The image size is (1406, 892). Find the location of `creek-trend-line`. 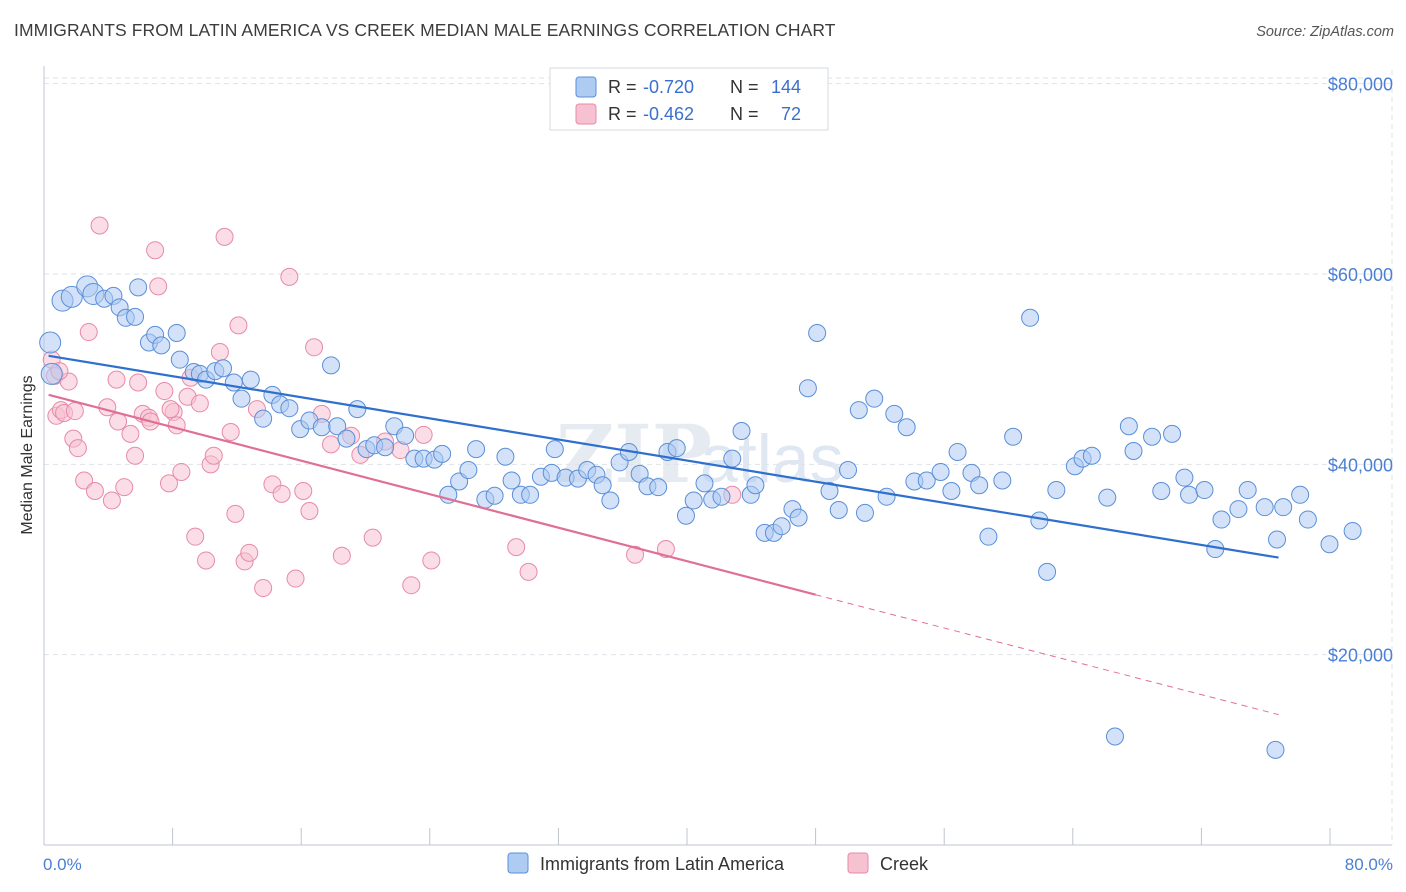

creek-trend-line is located at coordinates (432, 494).